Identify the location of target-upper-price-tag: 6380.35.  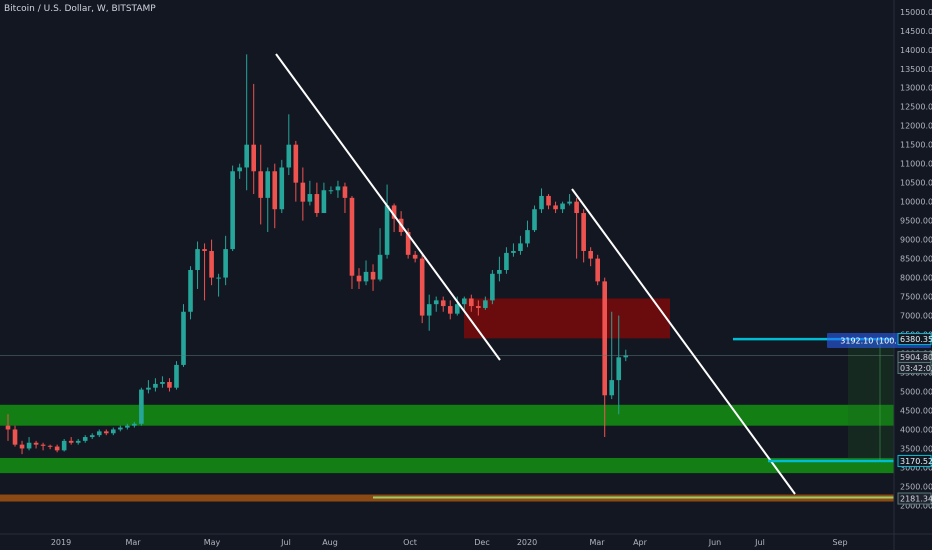
(914, 339).